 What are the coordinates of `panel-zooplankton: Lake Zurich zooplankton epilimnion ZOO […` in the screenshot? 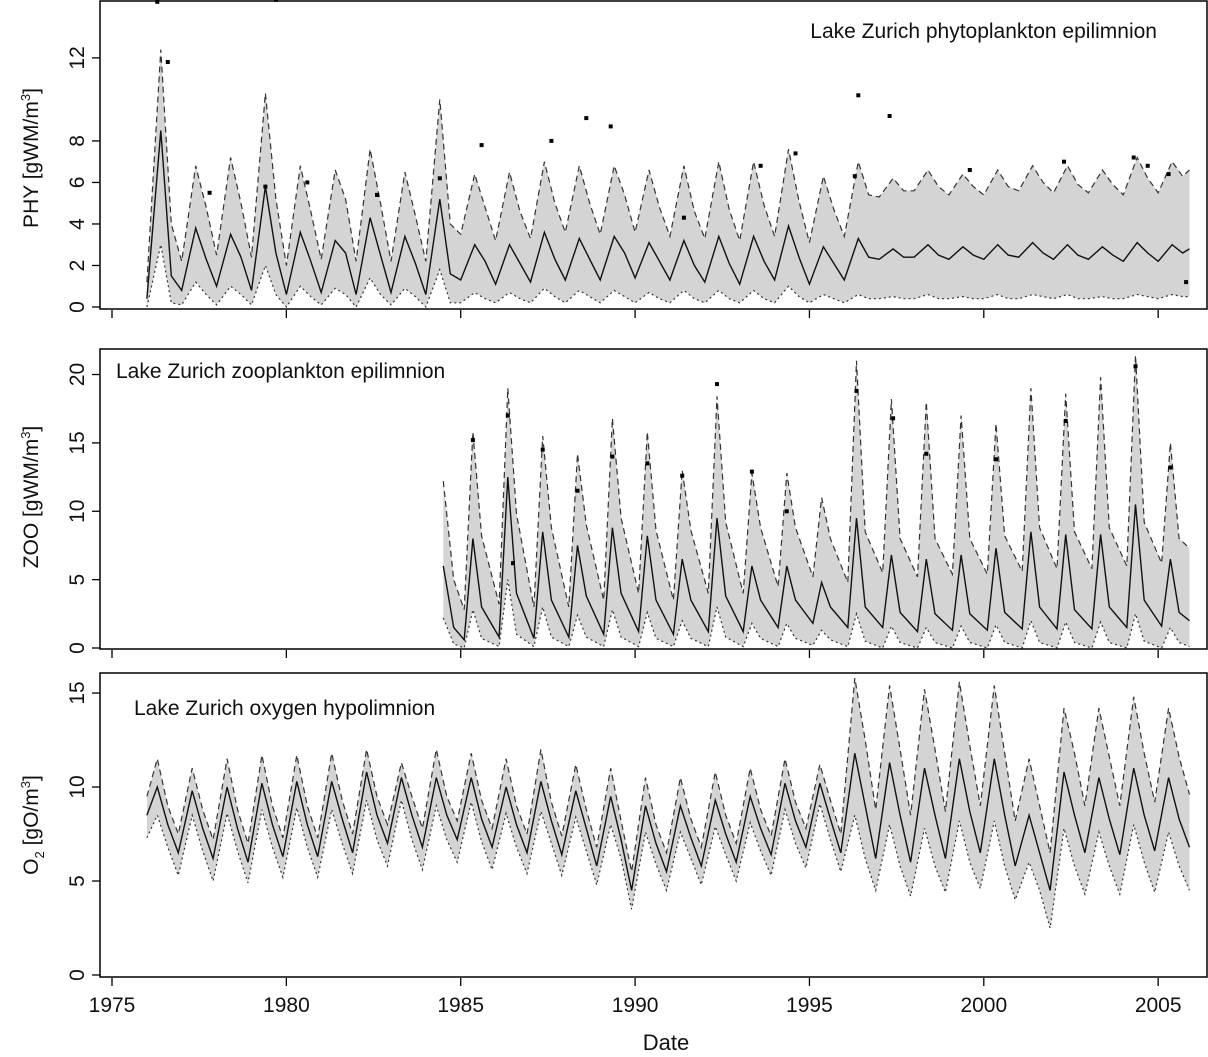 It's located at (231, 464).